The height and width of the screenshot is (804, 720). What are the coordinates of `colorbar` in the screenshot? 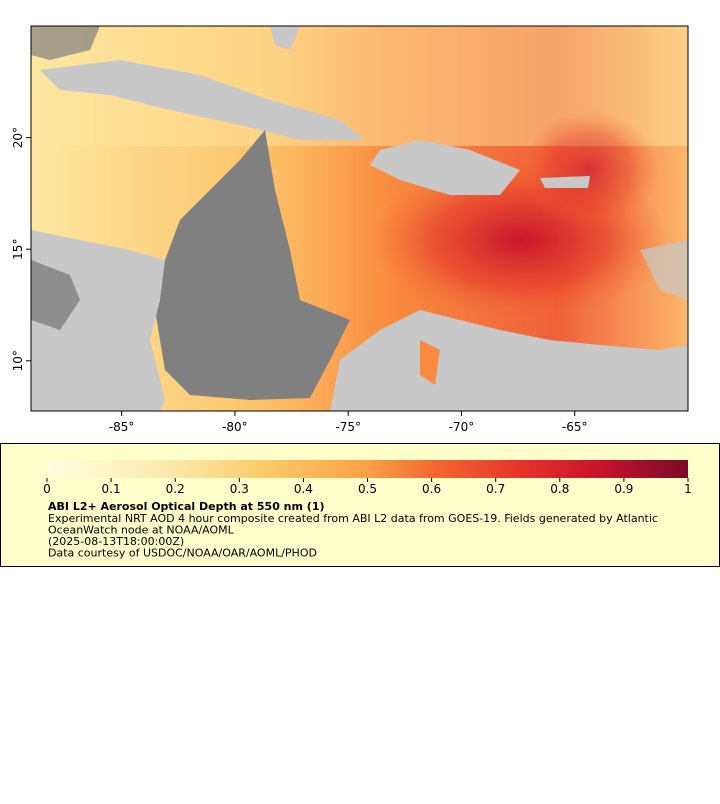 It's located at (367, 469).